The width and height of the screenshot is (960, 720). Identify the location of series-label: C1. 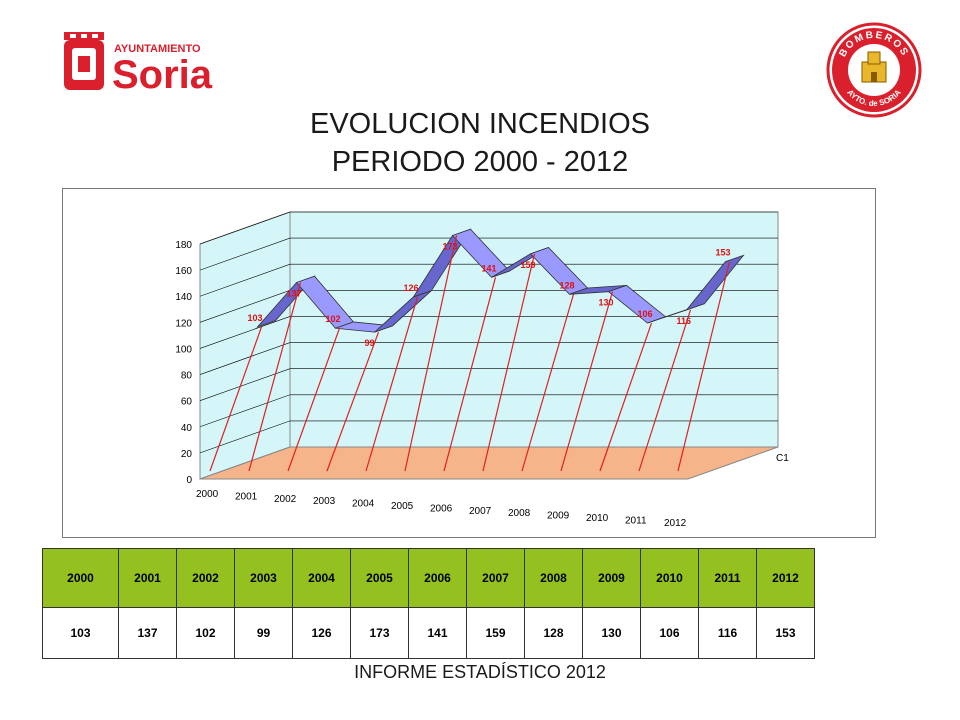
(782, 458).